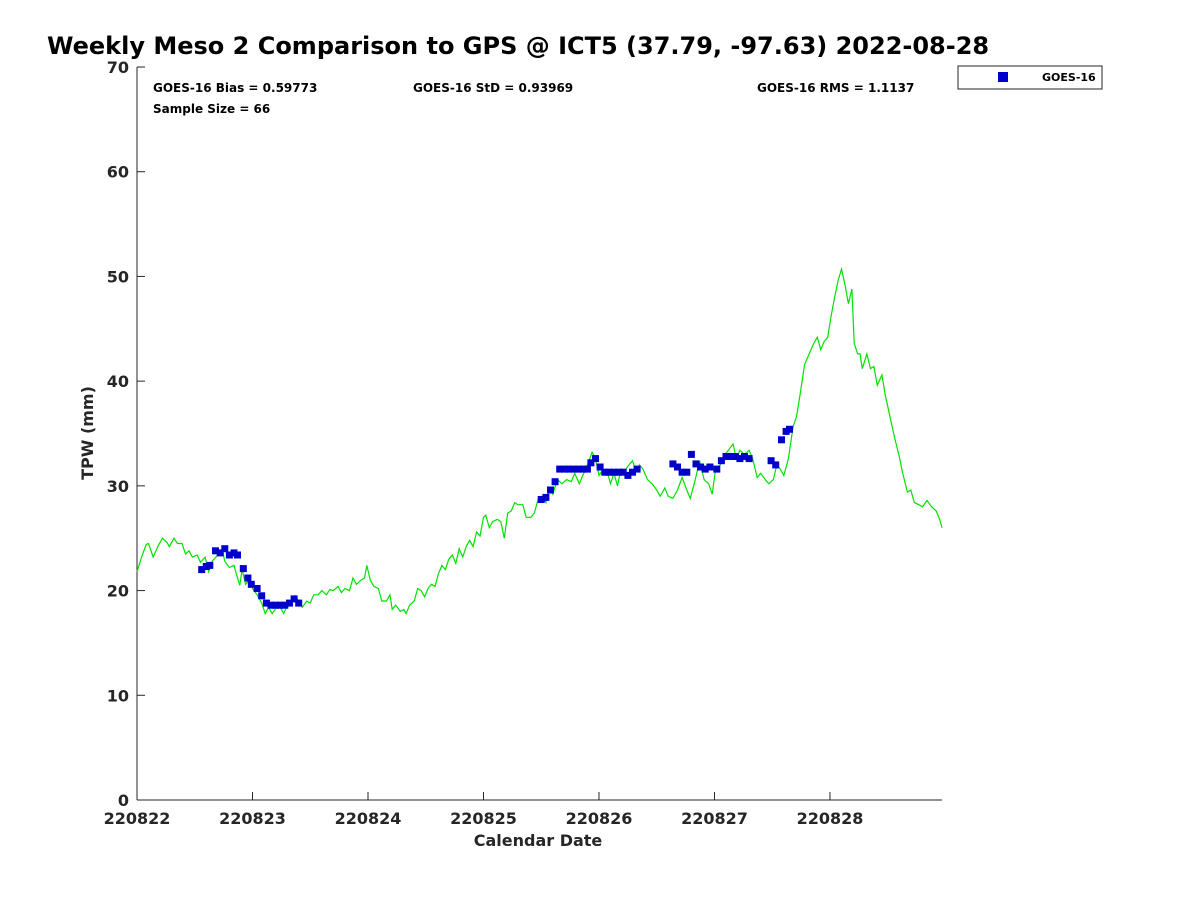 This screenshot has width=1200, height=900. Describe the element at coordinates (1003, 77) in the screenshot. I see `legend-marker-goes16` at that location.